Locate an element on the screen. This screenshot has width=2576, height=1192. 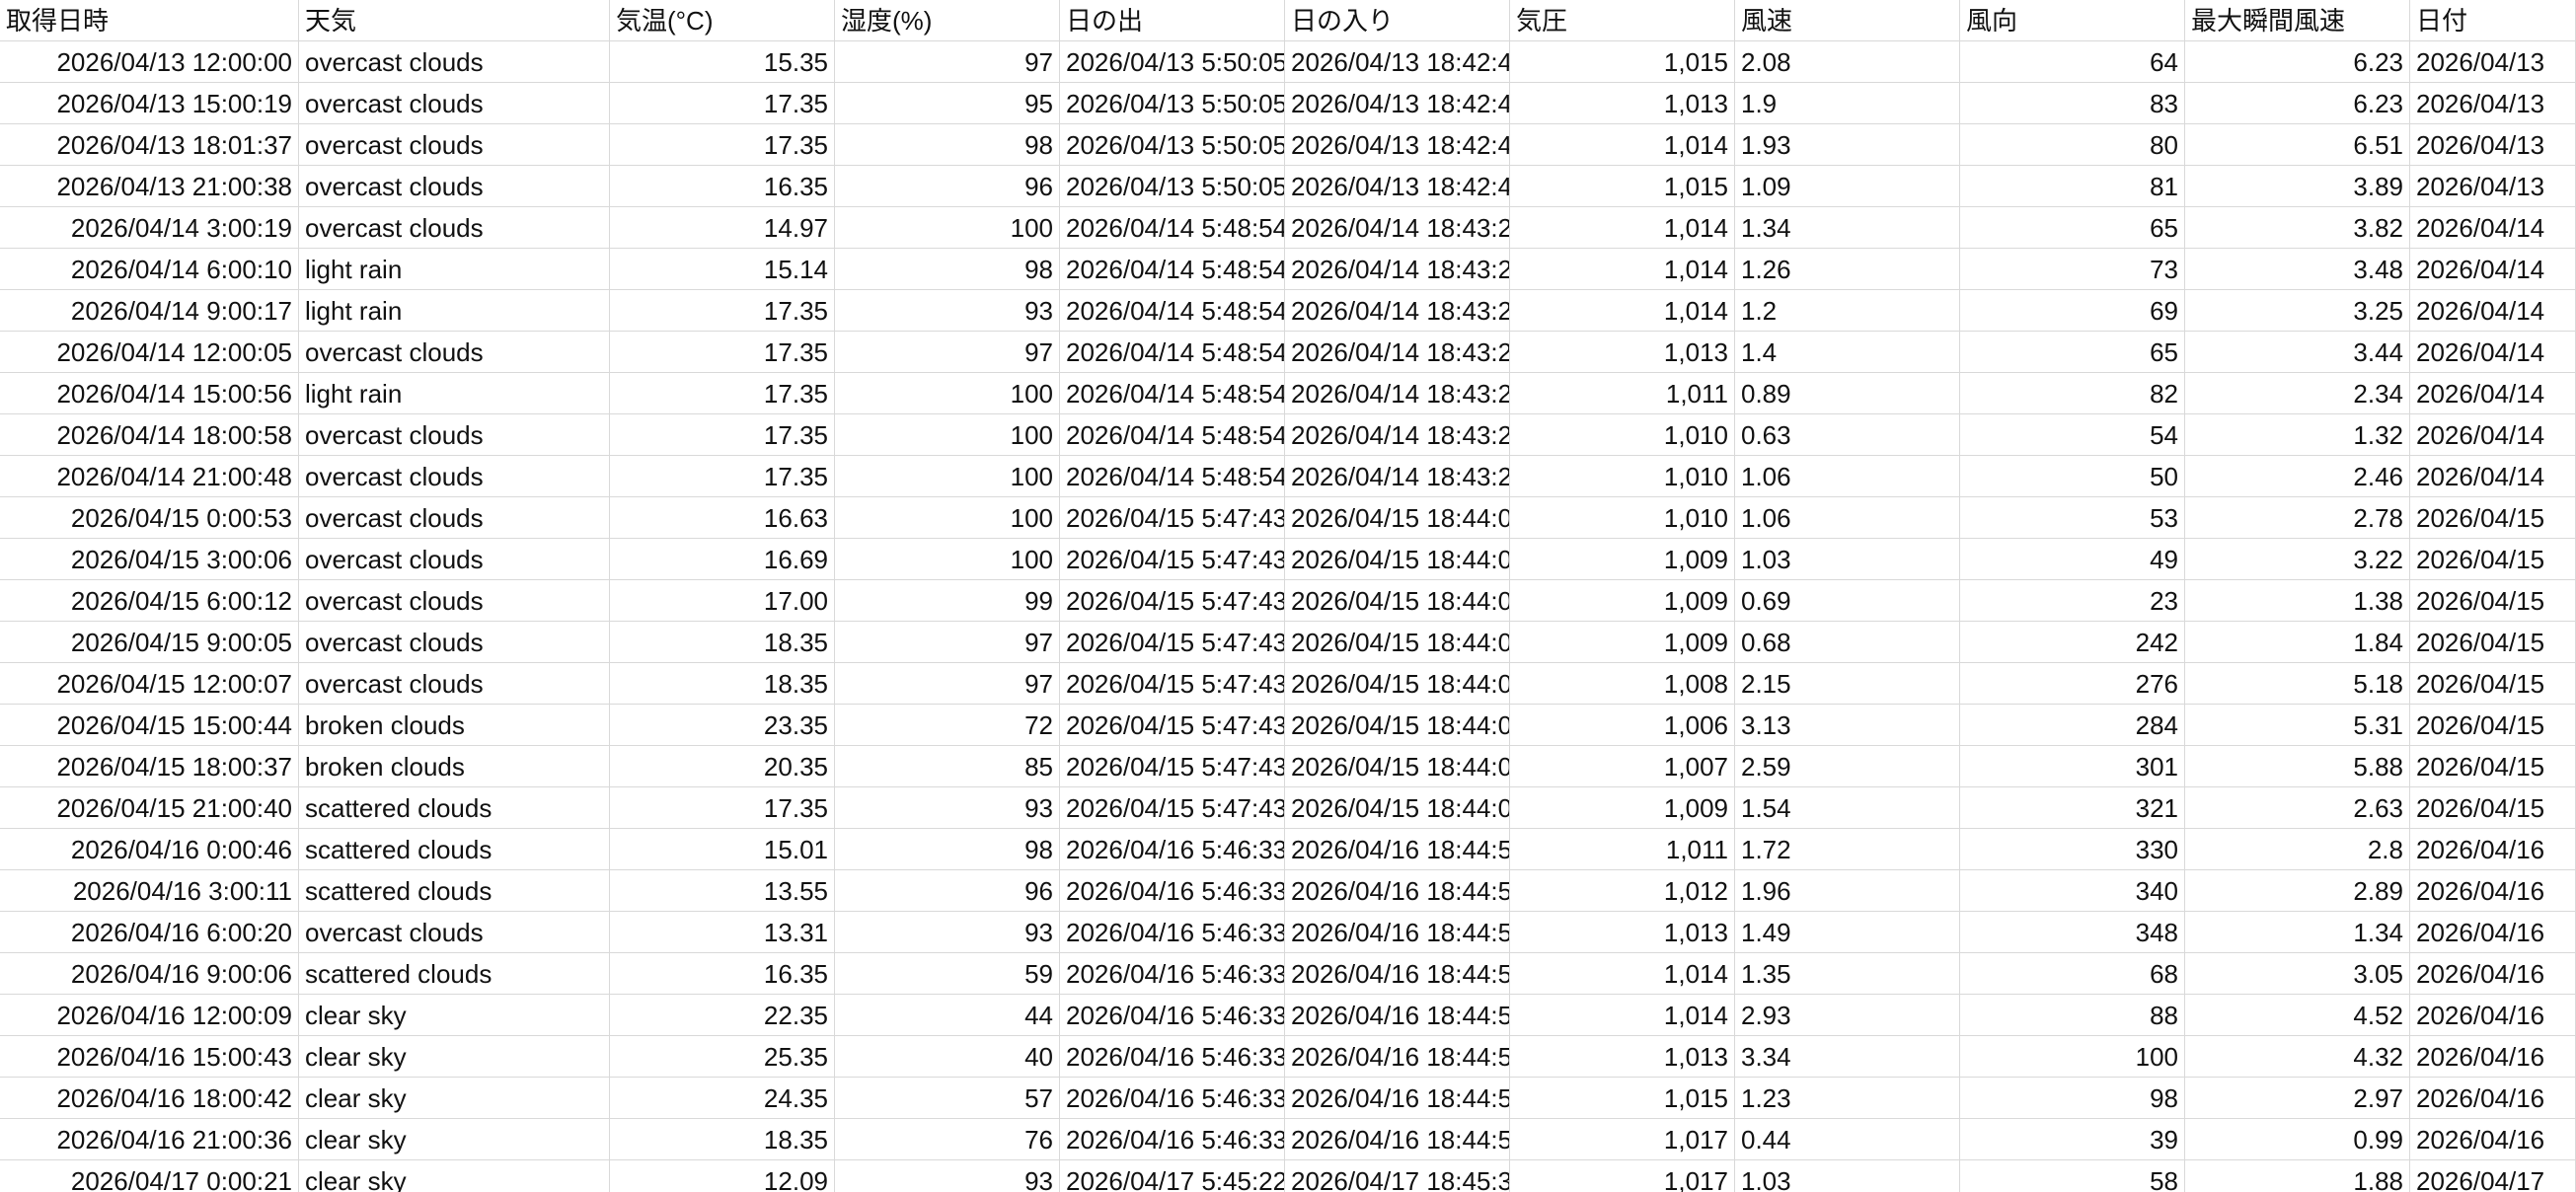
wind-speed-cell: 2.15 is located at coordinates (1847, 684).